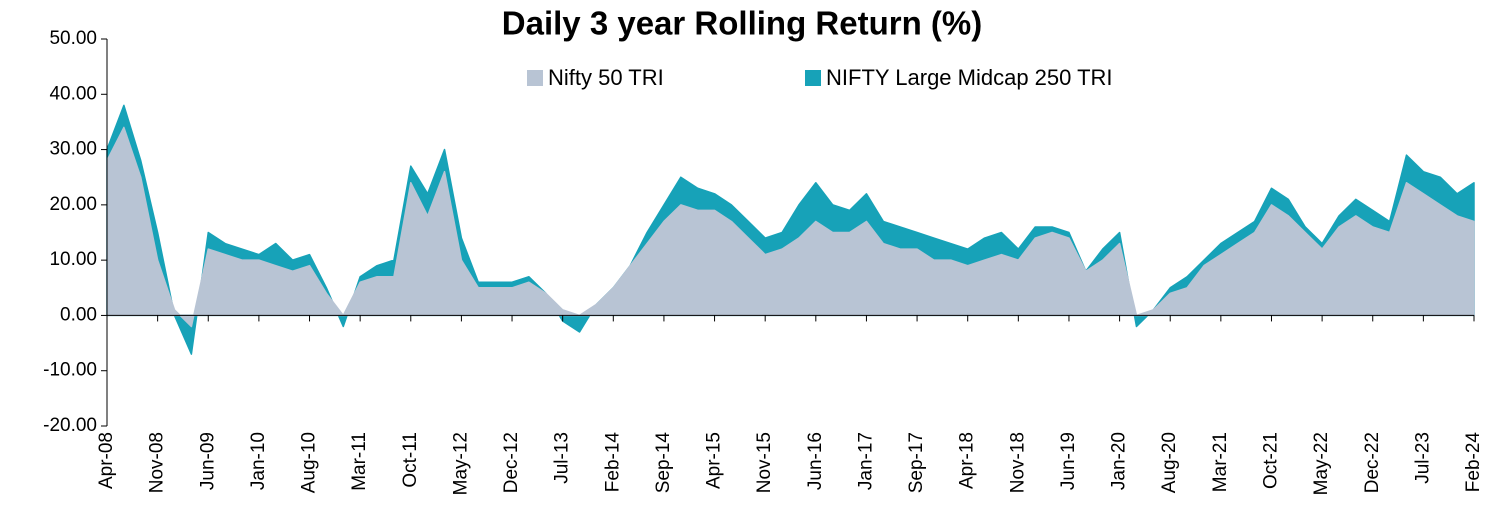  What do you see at coordinates (207, 461) in the screenshot?
I see `x-tick-label: Jun-09` at bounding box center [207, 461].